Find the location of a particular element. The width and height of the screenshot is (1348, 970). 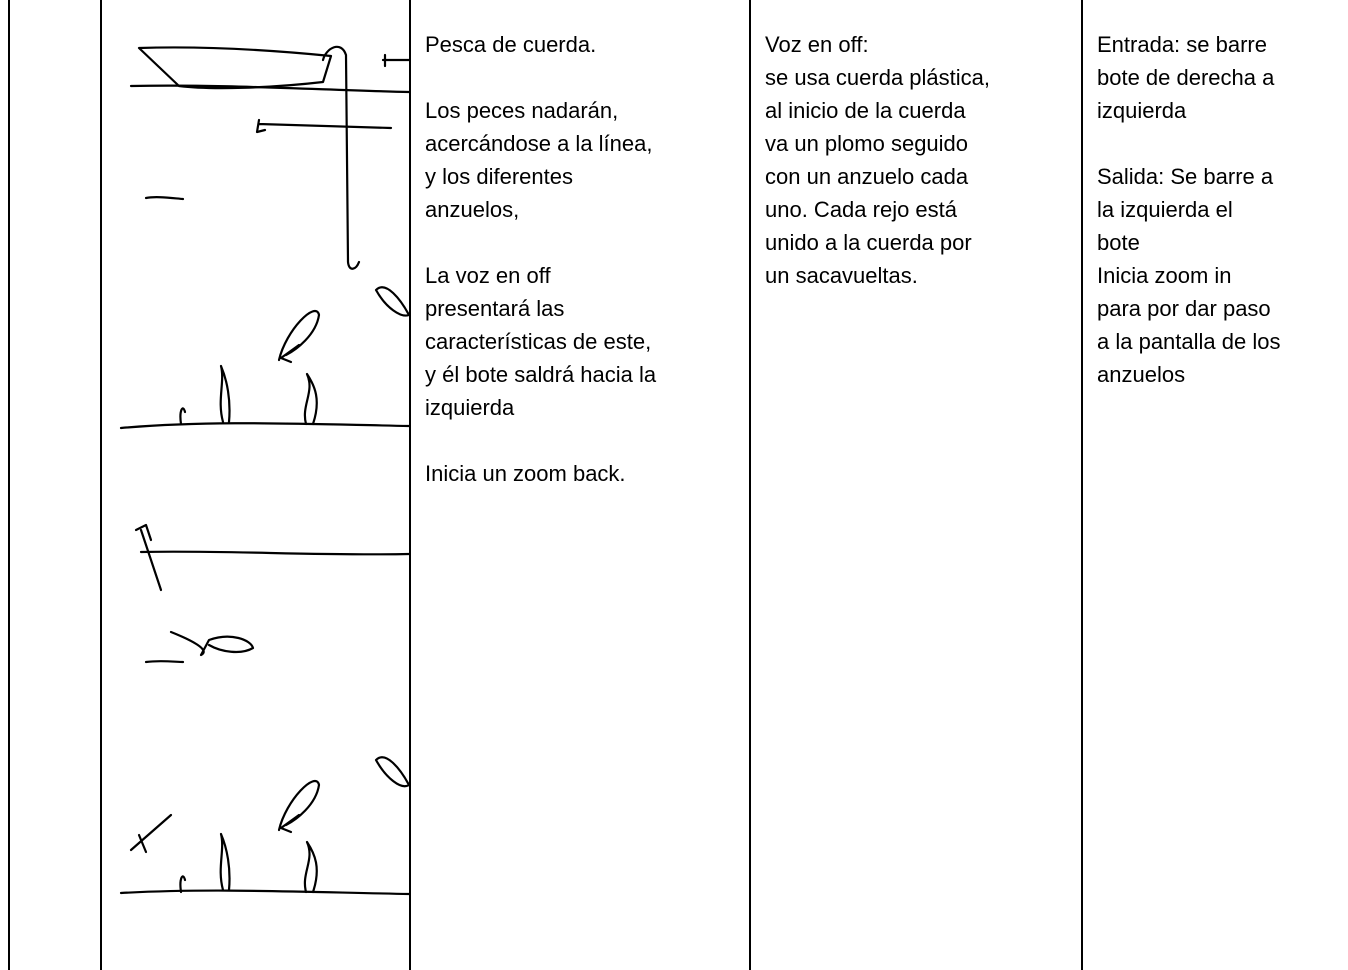

text-line: para por dar paso is located at coordinates (1184, 308).